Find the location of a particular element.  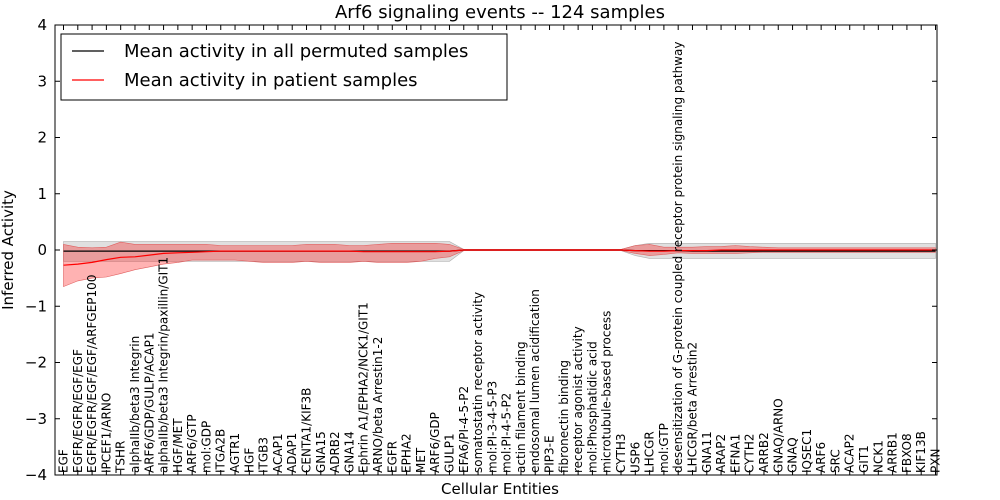

x-tick-label: EGFR/EGFR/EGF/EGF is located at coordinates (78, 411).